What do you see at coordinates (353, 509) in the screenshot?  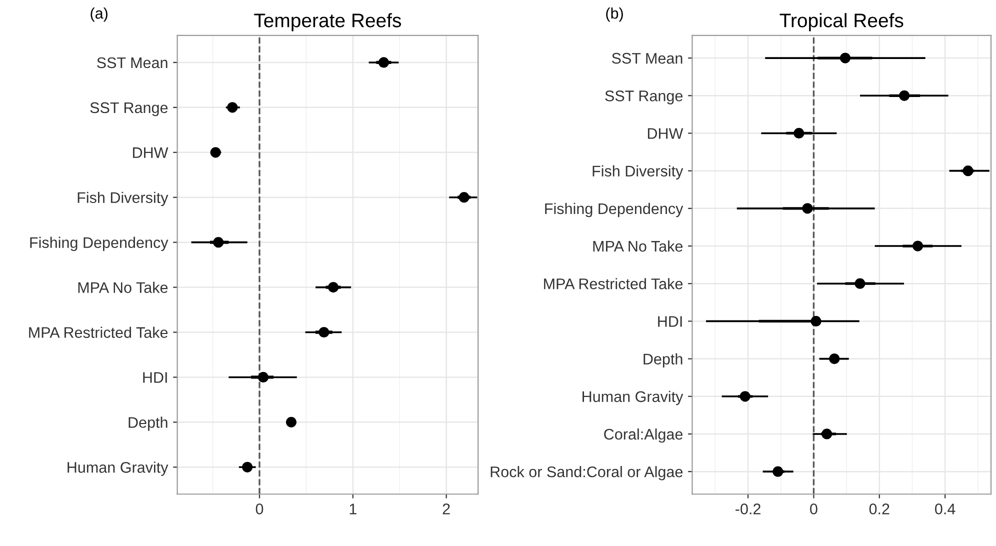 I see `x-tick-label: 1` at bounding box center [353, 509].